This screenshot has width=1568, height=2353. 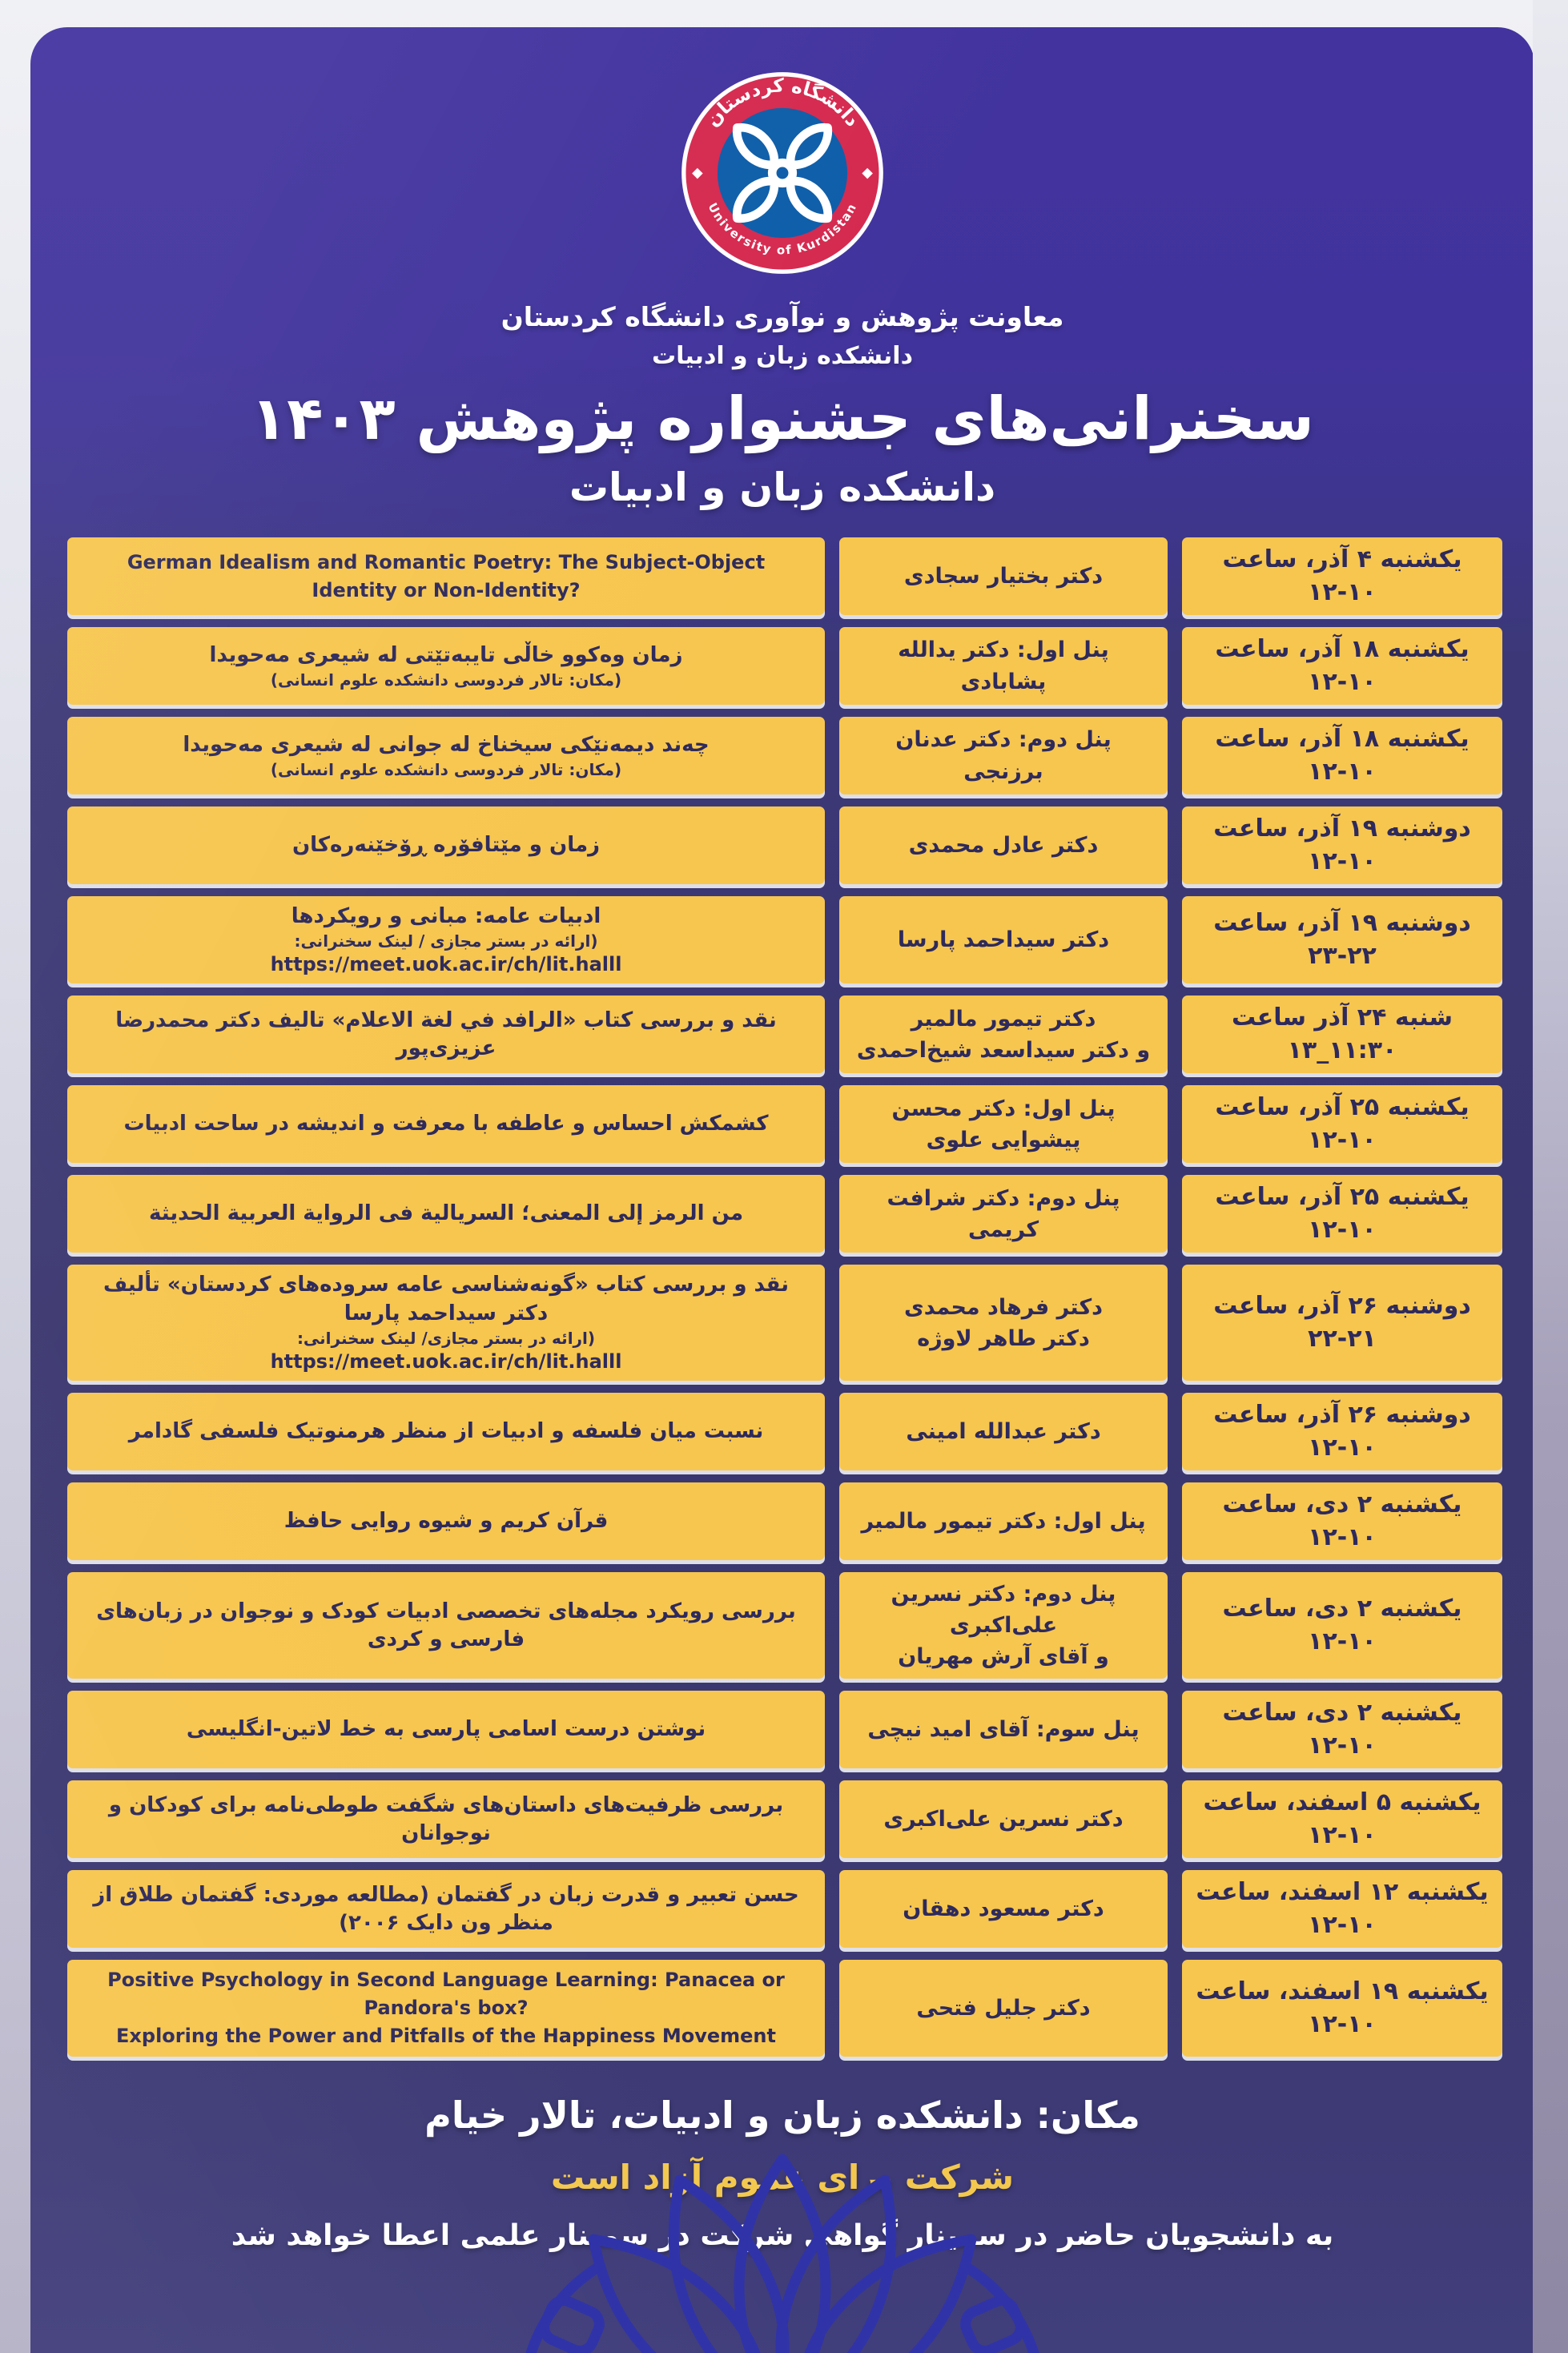 What do you see at coordinates (783, 418) in the screenshot?
I see `poster-title: سخنرانی‌های جشنواره پژوهش ۱۴۰۳` at bounding box center [783, 418].